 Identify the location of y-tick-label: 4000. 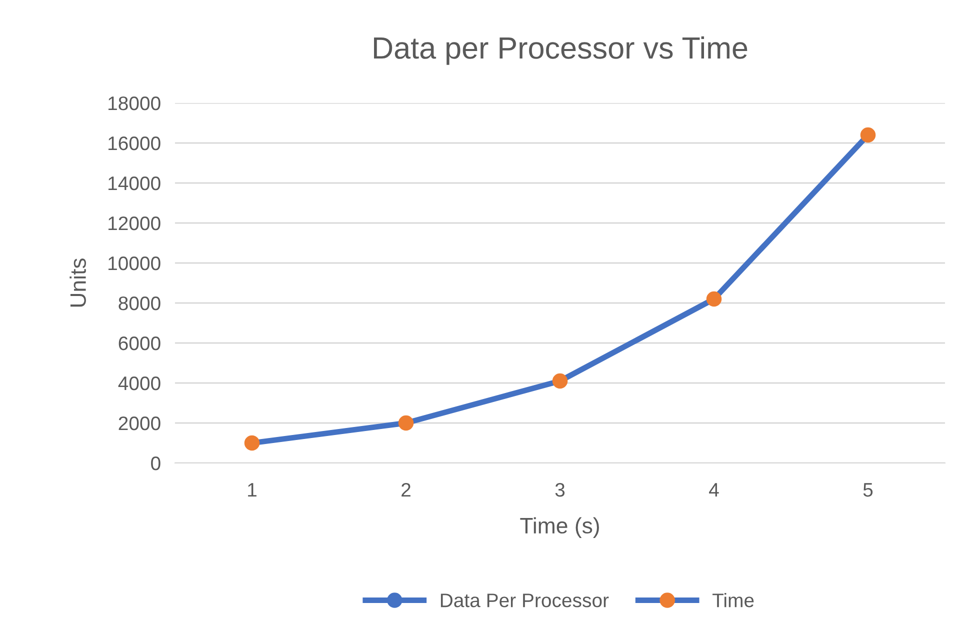
(139, 383).